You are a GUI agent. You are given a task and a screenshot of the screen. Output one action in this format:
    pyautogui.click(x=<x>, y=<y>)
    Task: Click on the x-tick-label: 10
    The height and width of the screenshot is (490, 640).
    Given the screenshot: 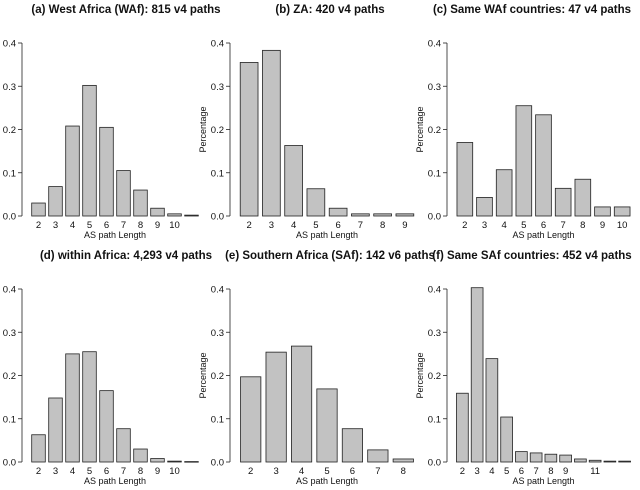 What is the action you would take?
    pyautogui.click(x=174, y=225)
    